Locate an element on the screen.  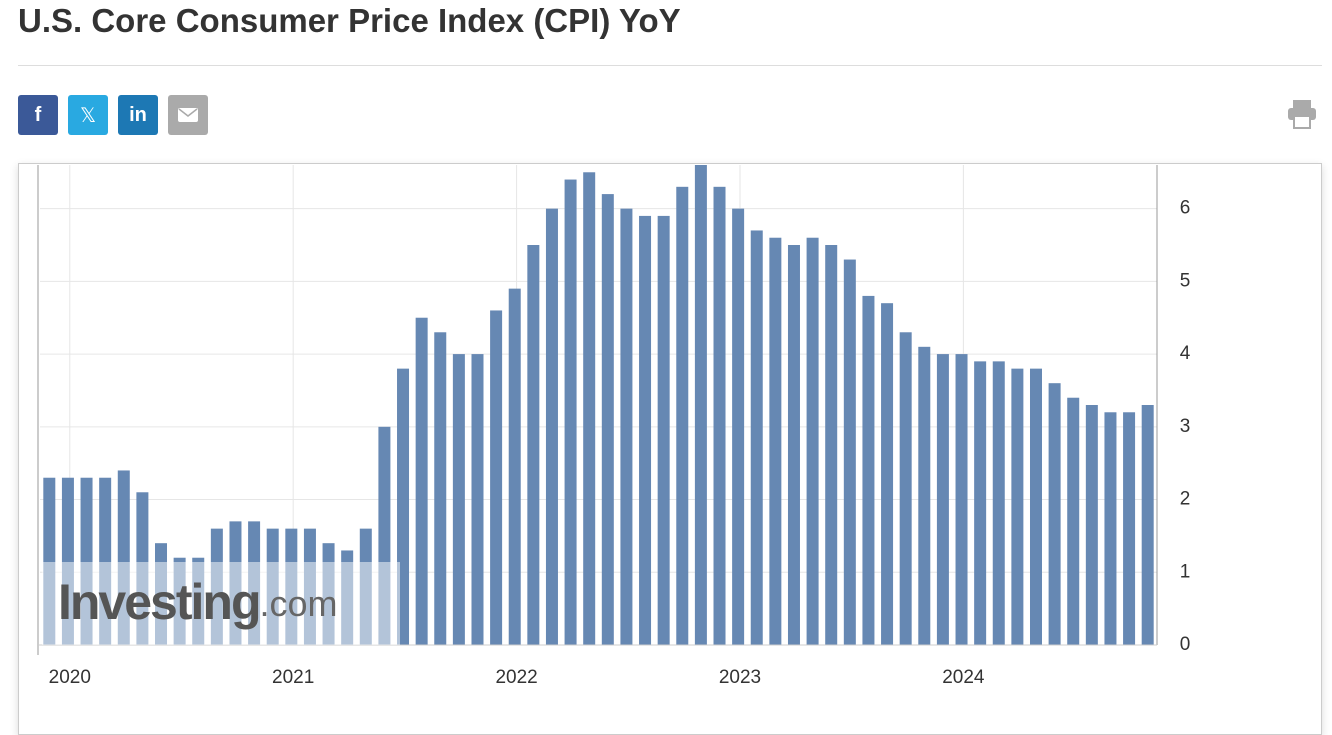
watermark-brand: Investing is located at coordinates (158, 602).